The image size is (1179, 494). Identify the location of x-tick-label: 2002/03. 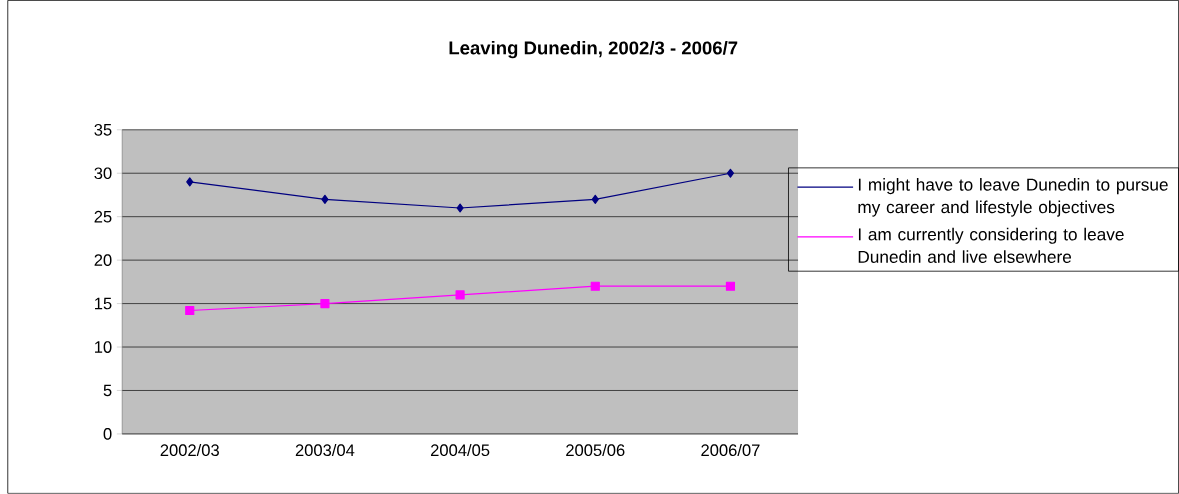
(189, 450).